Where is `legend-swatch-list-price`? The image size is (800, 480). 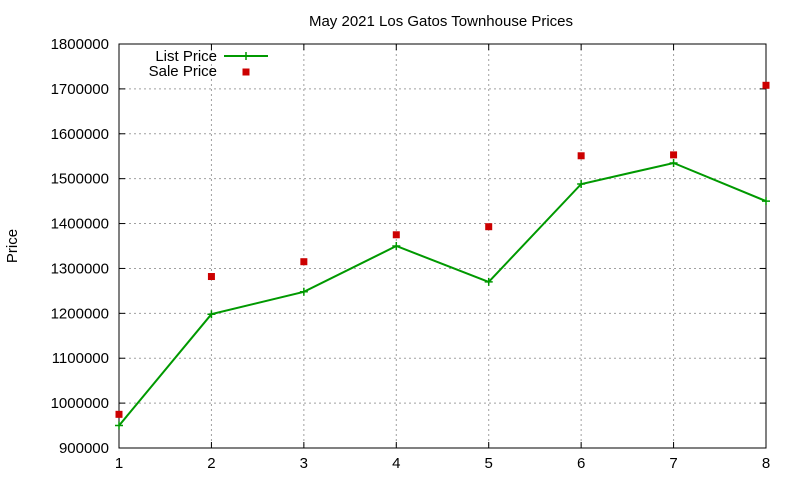 legend-swatch-list-price is located at coordinates (246, 56).